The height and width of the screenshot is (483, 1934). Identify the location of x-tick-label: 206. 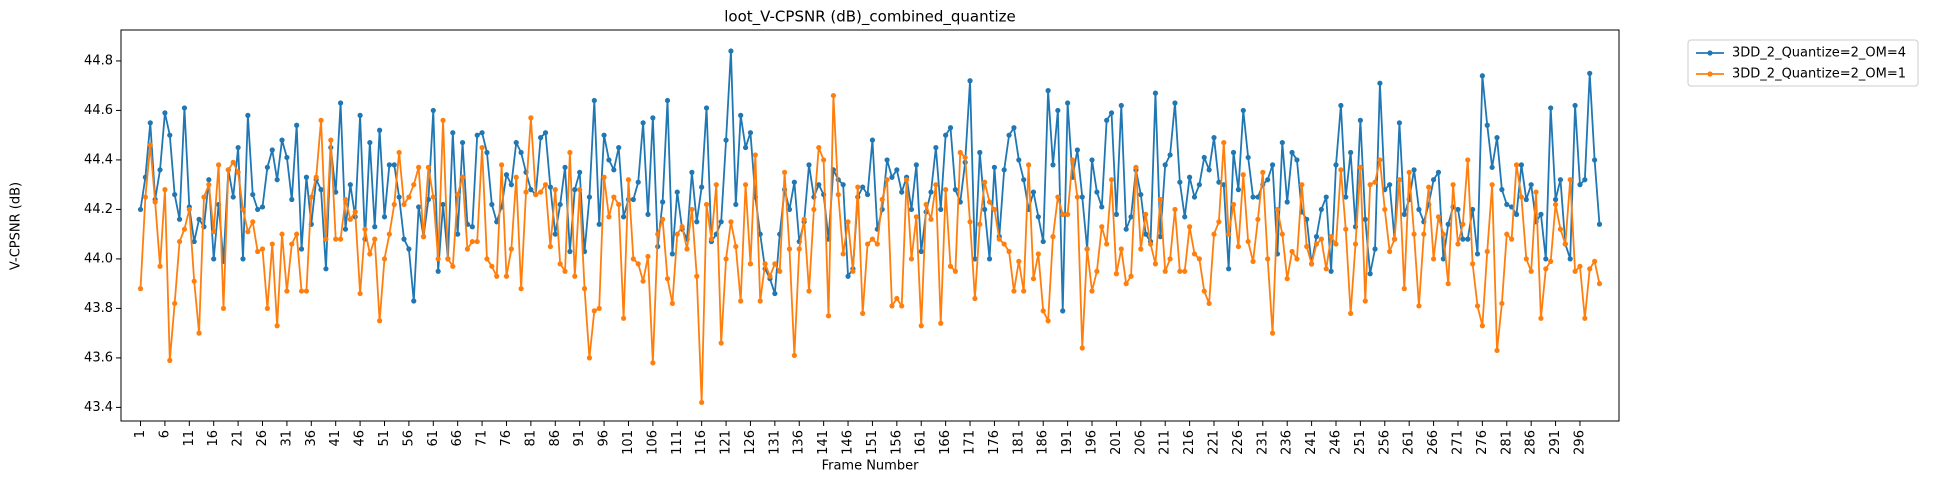
(1140, 442).